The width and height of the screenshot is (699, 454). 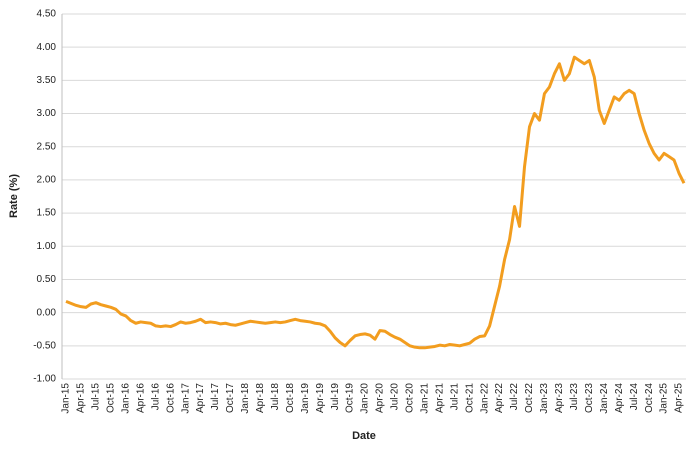 I want to click on y-tick-label: 0.50, so click(x=47, y=279).